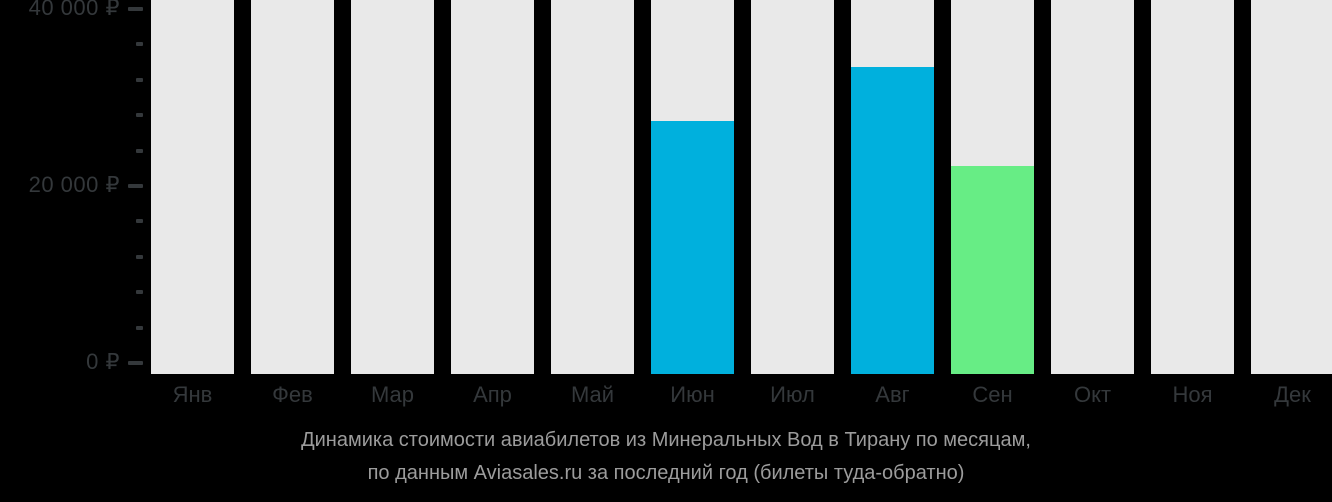  What do you see at coordinates (992, 269) in the screenshot?
I see `price-bar-Сен` at bounding box center [992, 269].